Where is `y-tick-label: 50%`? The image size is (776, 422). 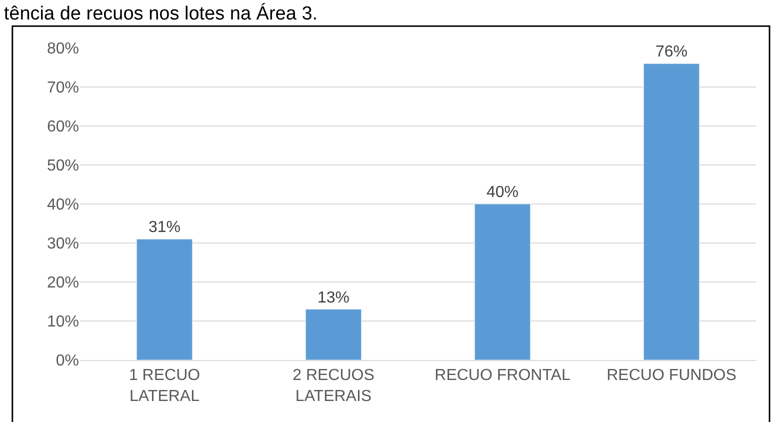 y-tick-label: 50% is located at coordinates (62, 166).